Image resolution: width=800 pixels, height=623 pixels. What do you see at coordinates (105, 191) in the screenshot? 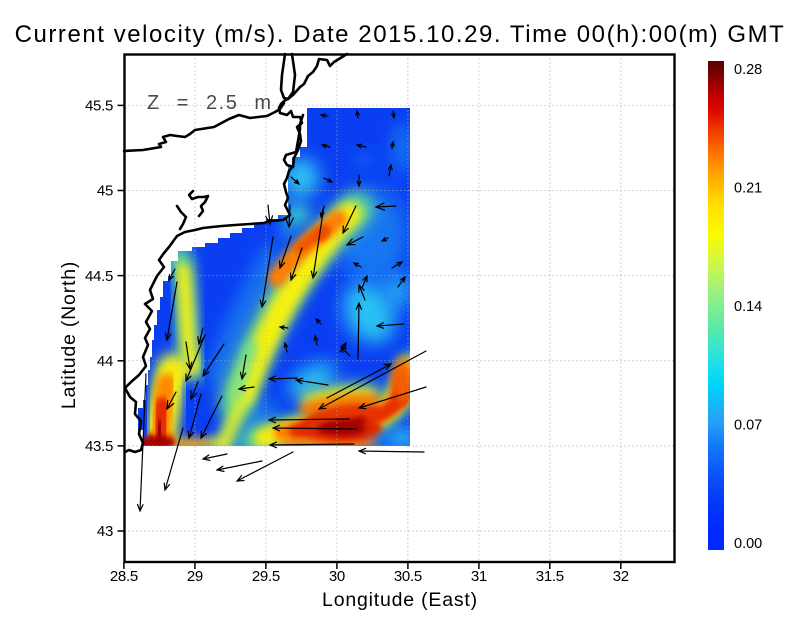
I see `svg-text: 45` at bounding box center [105, 191].